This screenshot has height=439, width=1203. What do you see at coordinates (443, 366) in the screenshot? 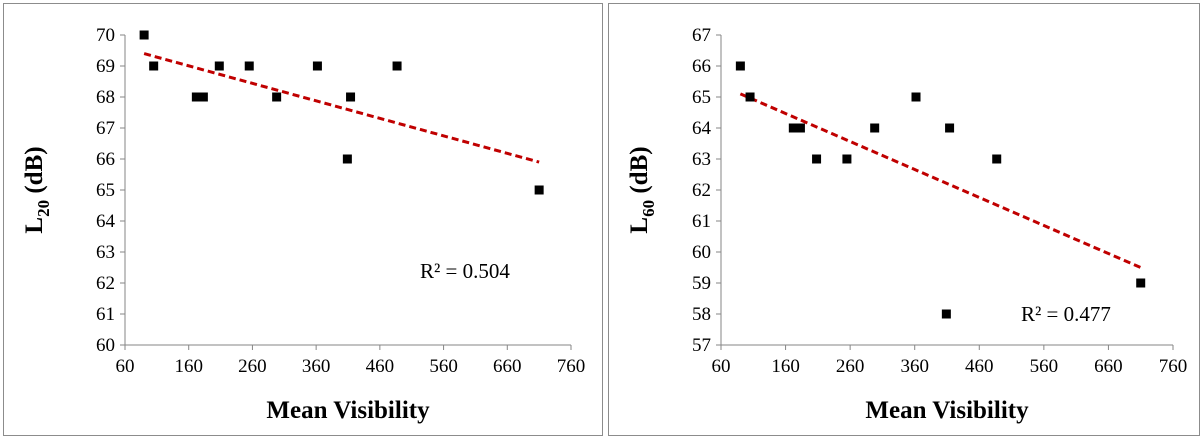
I see `l20-x-tick-label: 560` at bounding box center [443, 366].